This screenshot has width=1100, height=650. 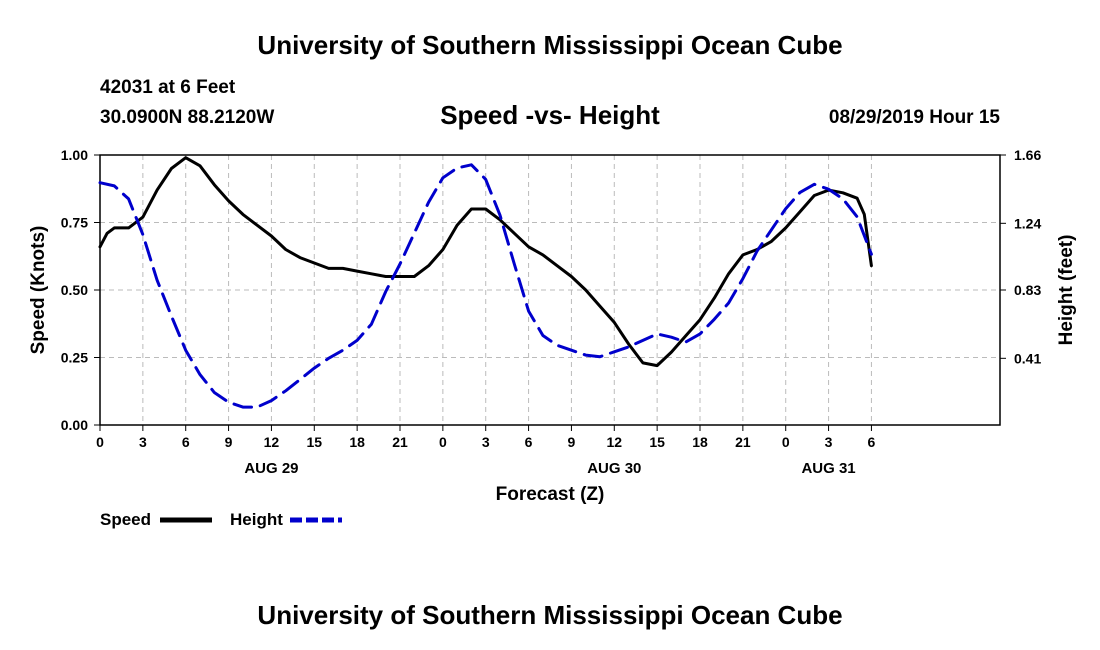 What do you see at coordinates (74, 155) in the screenshot?
I see `y-tick-label: 1.00` at bounding box center [74, 155].